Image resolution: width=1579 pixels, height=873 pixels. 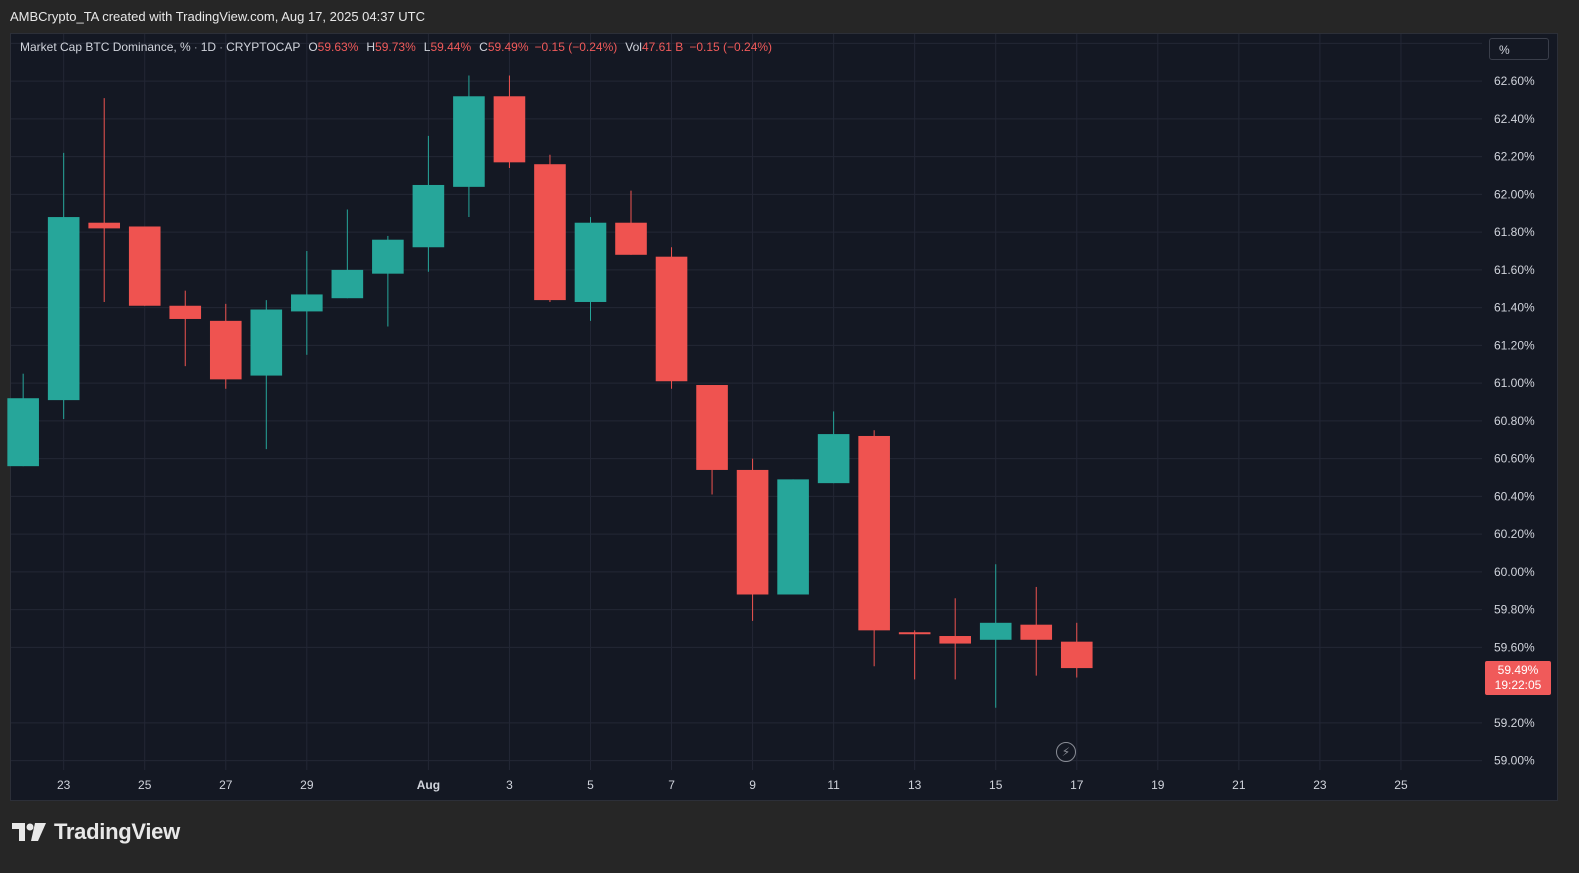 I want to click on x-tick-label: 15, so click(x=996, y=785).